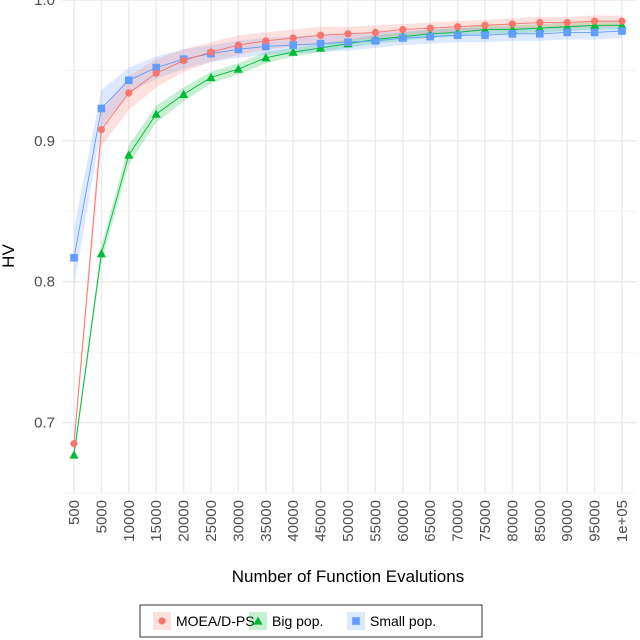 The width and height of the screenshot is (640, 640). What do you see at coordinates (44, 216) in the screenshot?
I see `y-tick-labels: 0.7 0.8 0.9 1.0` at bounding box center [44, 216].